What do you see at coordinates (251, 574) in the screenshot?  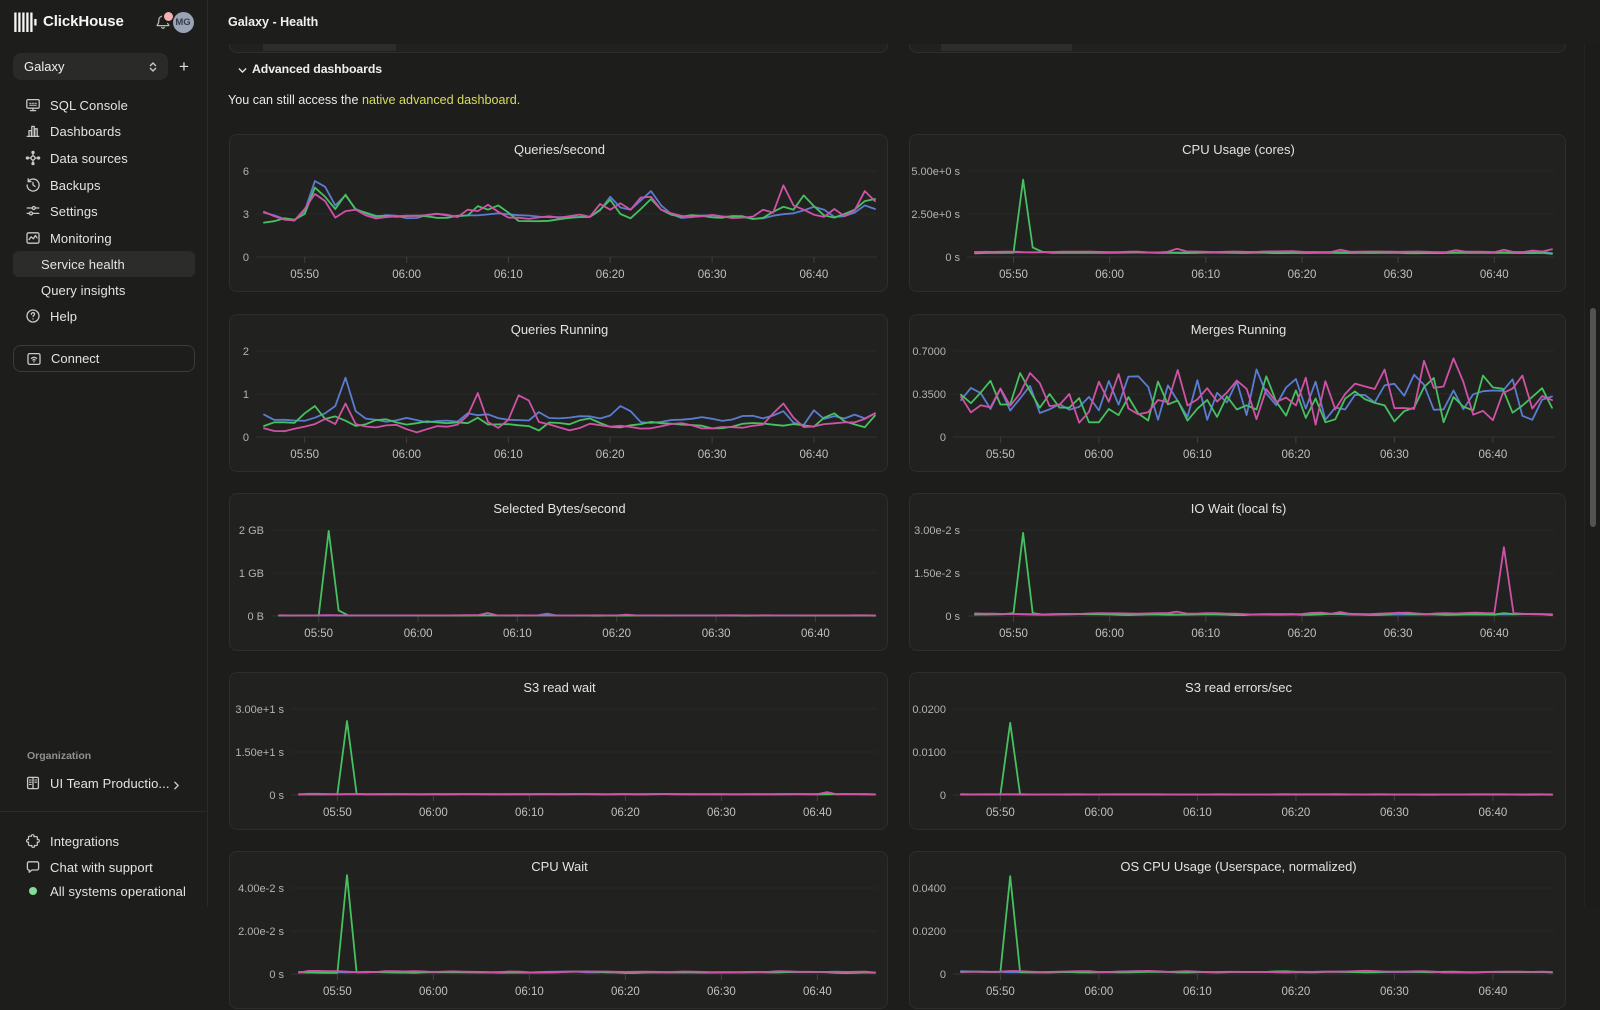 I see `svg-text: 1 GB` at bounding box center [251, 574].